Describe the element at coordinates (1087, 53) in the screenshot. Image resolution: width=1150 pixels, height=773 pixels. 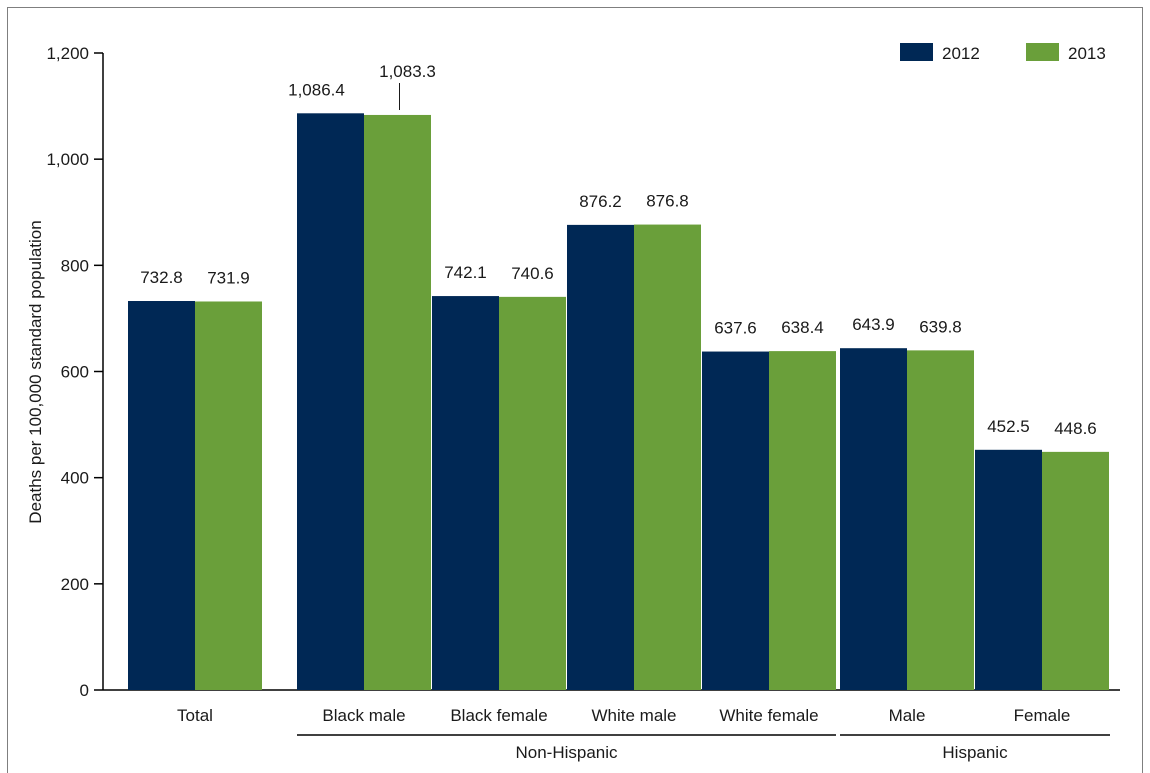
I see `legend-label-2013: 2013` at that location.